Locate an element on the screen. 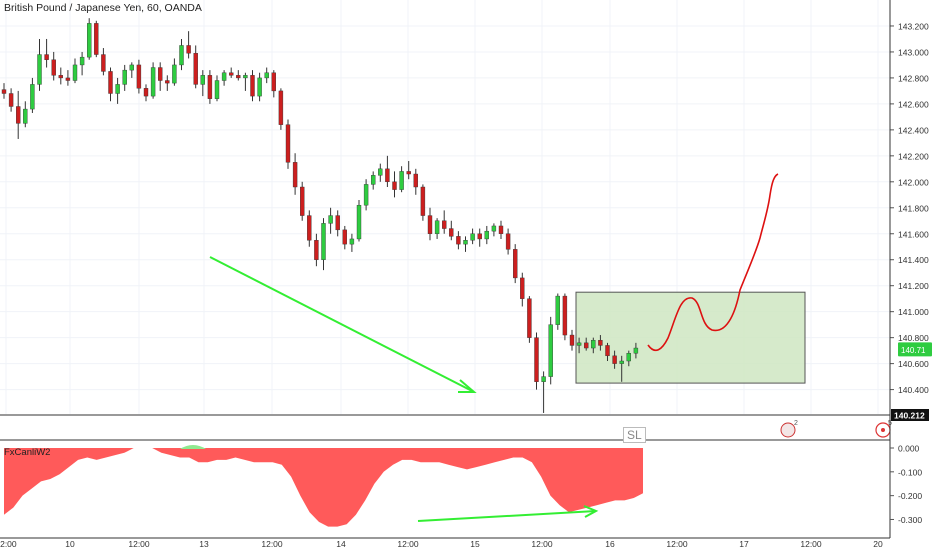  trend-arrow-line is located at coordinates (342, 324).